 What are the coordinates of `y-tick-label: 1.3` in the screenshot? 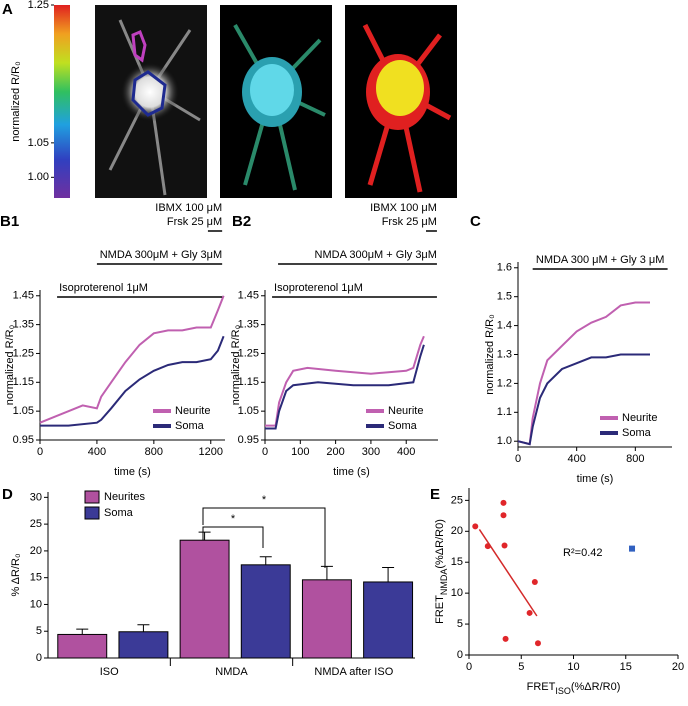 It's located at (504, 354).